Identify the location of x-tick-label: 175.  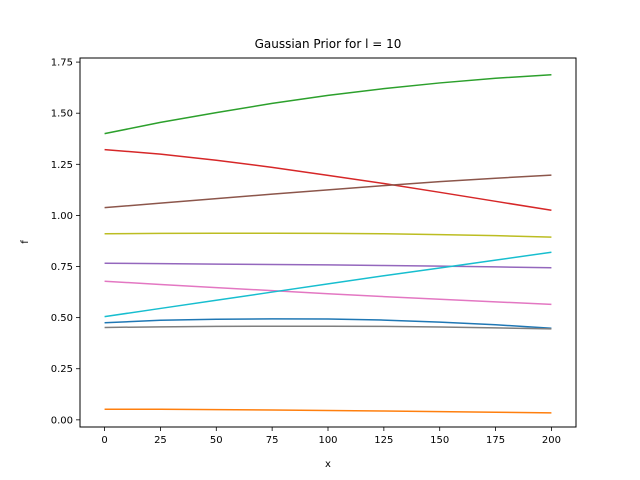
(495, 440).